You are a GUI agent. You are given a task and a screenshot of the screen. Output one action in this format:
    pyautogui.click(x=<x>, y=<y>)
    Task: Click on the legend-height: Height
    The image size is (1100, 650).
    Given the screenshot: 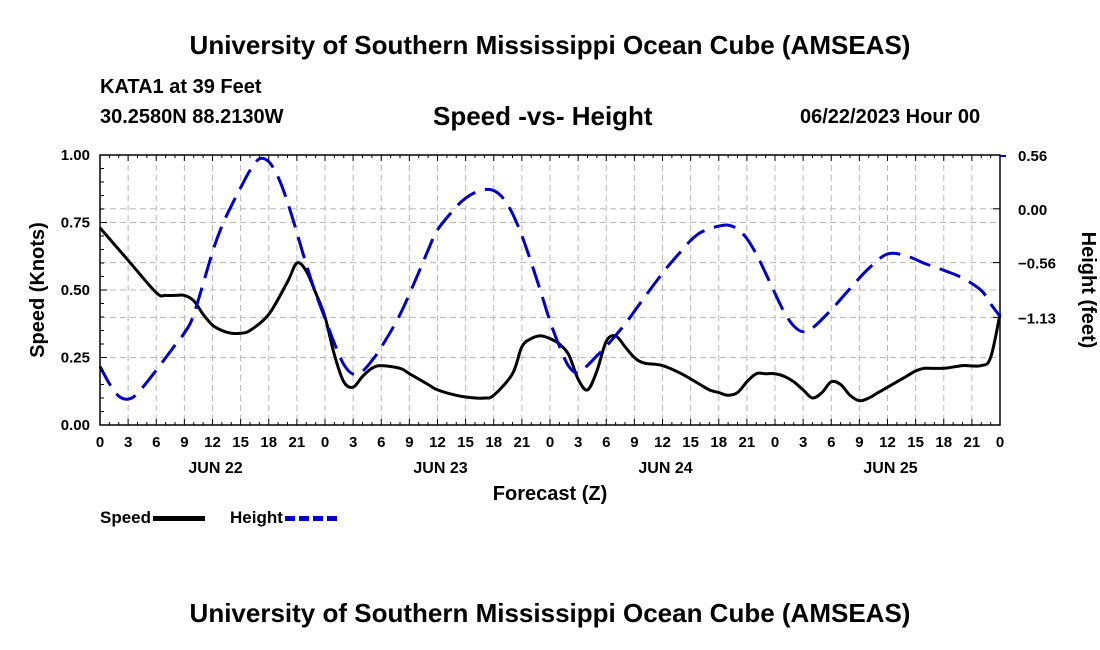 What is the action you would take?
    pyautogui.click(x=283, y=518)
    